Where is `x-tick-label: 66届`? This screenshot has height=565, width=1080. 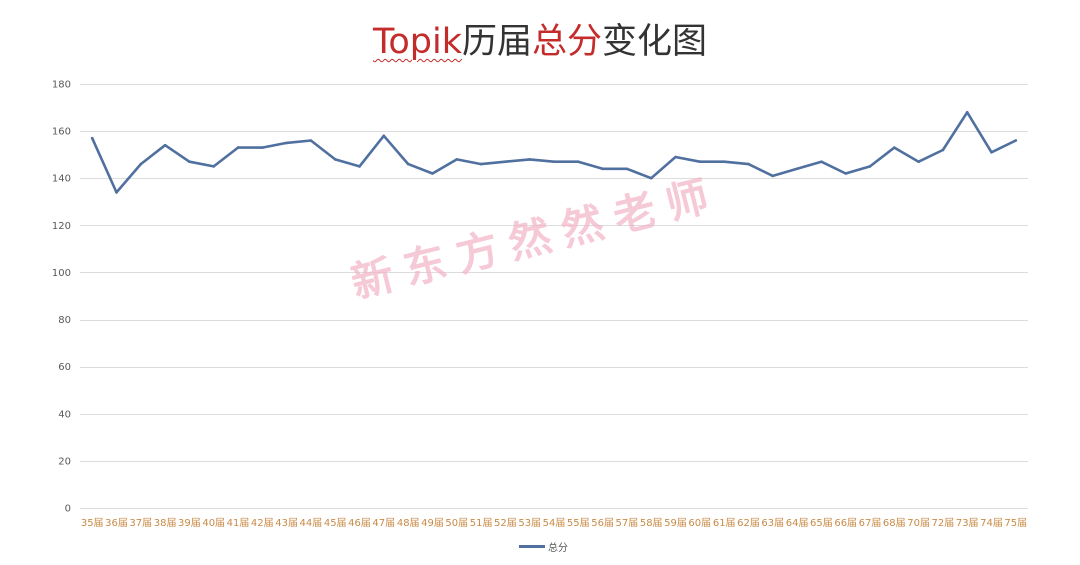 x-tick-label: 66届 is located at coordinates (845, 523).